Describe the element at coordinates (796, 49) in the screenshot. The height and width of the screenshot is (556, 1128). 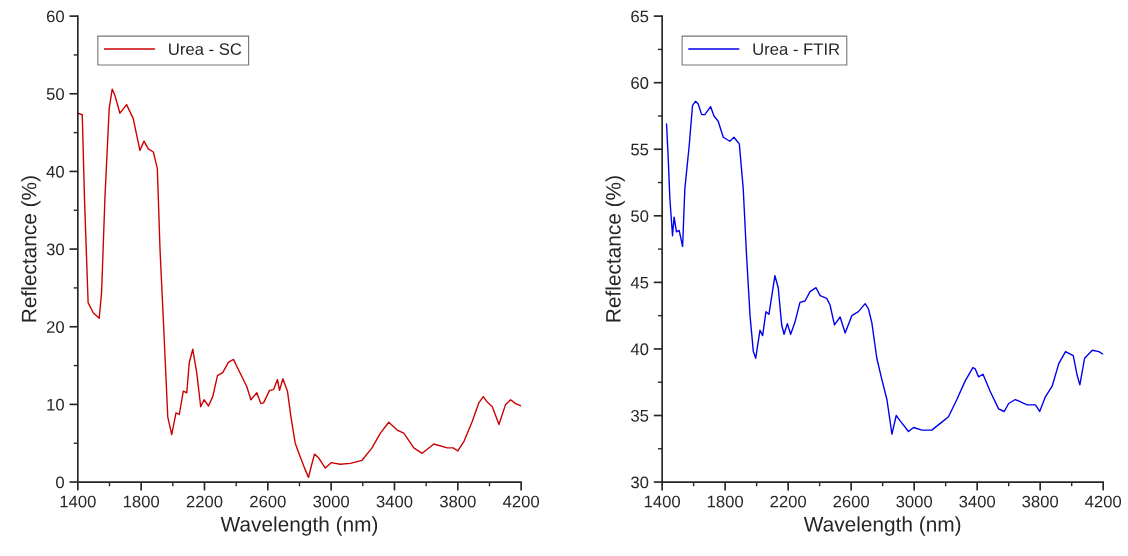
I see `legend-label: Urea - FTIR` at that location.